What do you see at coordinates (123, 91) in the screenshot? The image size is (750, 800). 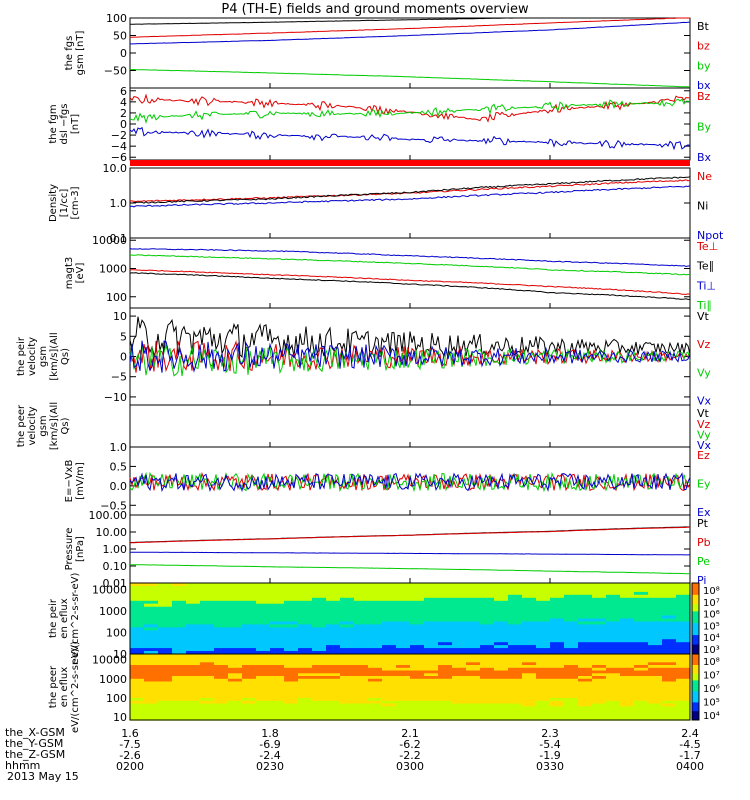 I see `y-tick-label-fgm: 6` at bounding box center [123, 91].